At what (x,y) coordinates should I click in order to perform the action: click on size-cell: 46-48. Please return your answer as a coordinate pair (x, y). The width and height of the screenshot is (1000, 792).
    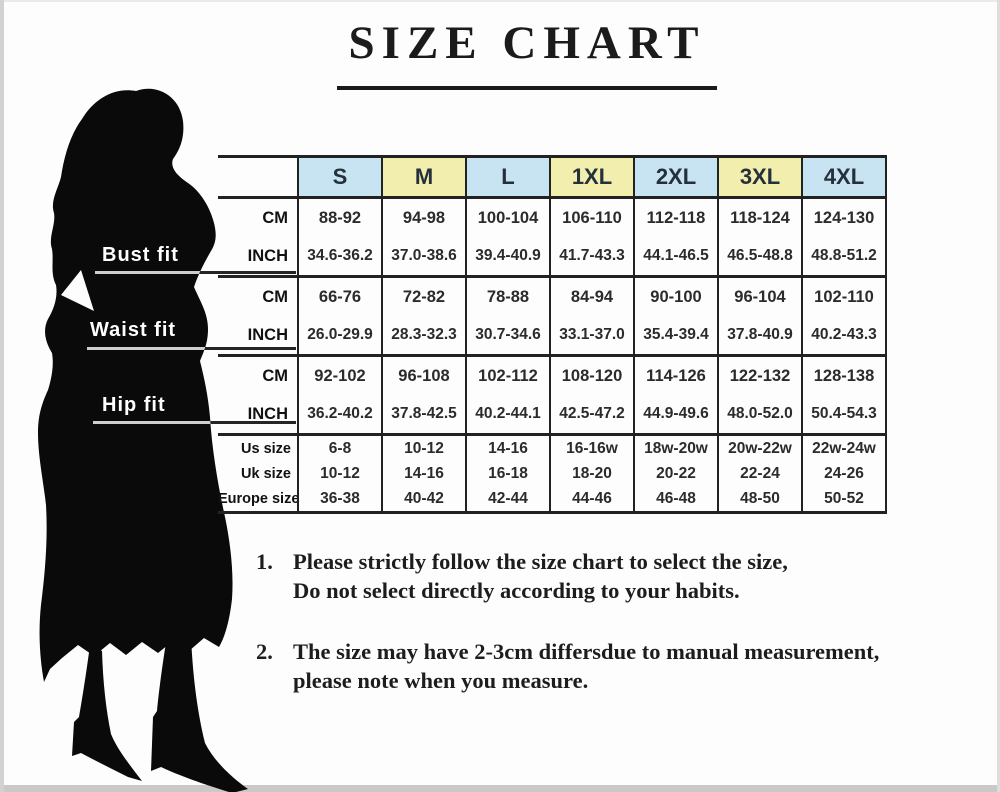
    Looking at the image, I should click on (676, 500).